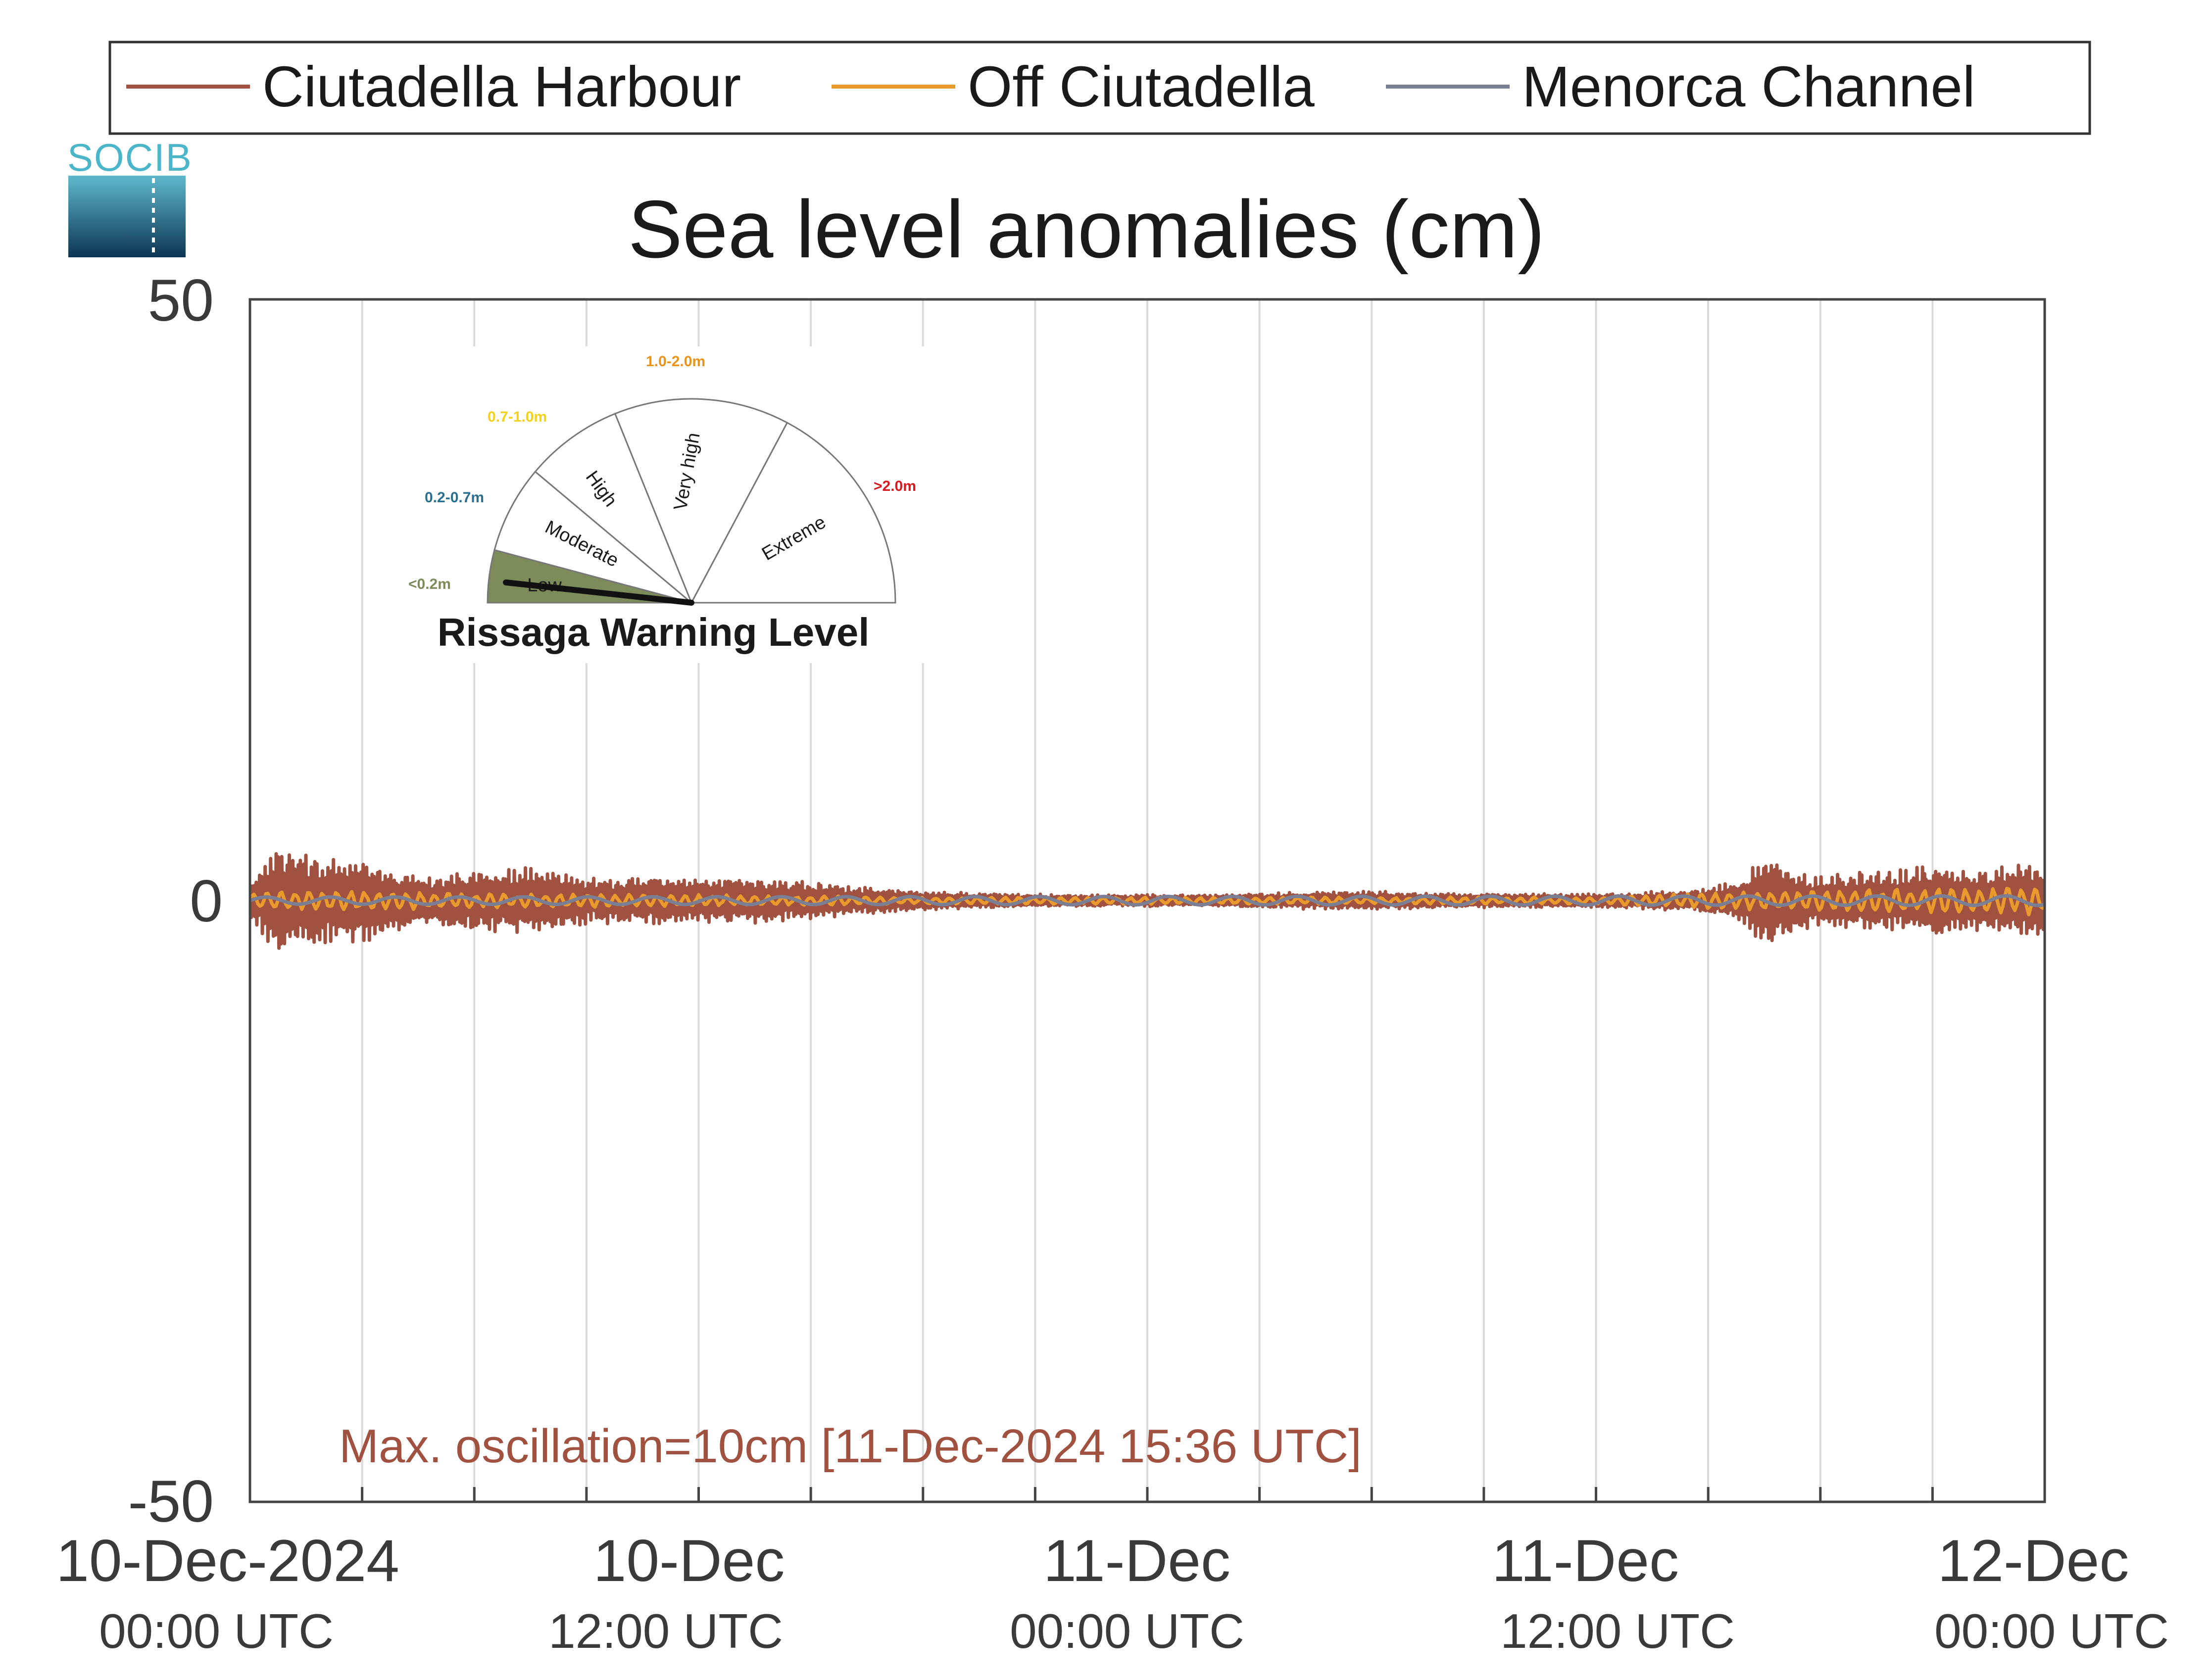 The image size is (2211, 1680). What do you see at coordinates (2033, 1561) in the screenshot?
I see `x-tick-date-4: 12-Dec` at bounding box center [2033, 1561].